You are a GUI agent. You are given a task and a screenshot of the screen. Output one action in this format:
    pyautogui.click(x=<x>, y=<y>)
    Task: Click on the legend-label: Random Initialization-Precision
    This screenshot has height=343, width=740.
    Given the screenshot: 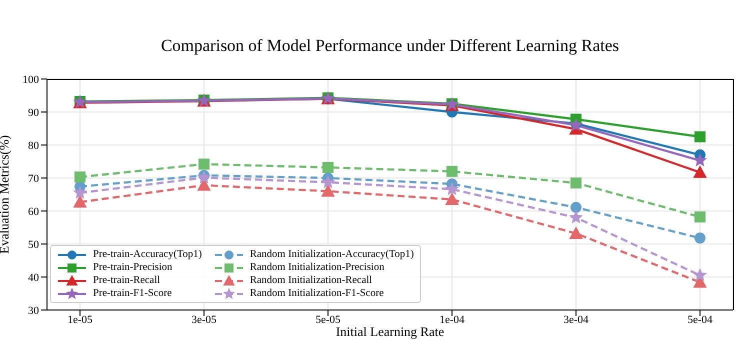 What is the action you would take?
    pyautogui.click(x=317, y=267)
    